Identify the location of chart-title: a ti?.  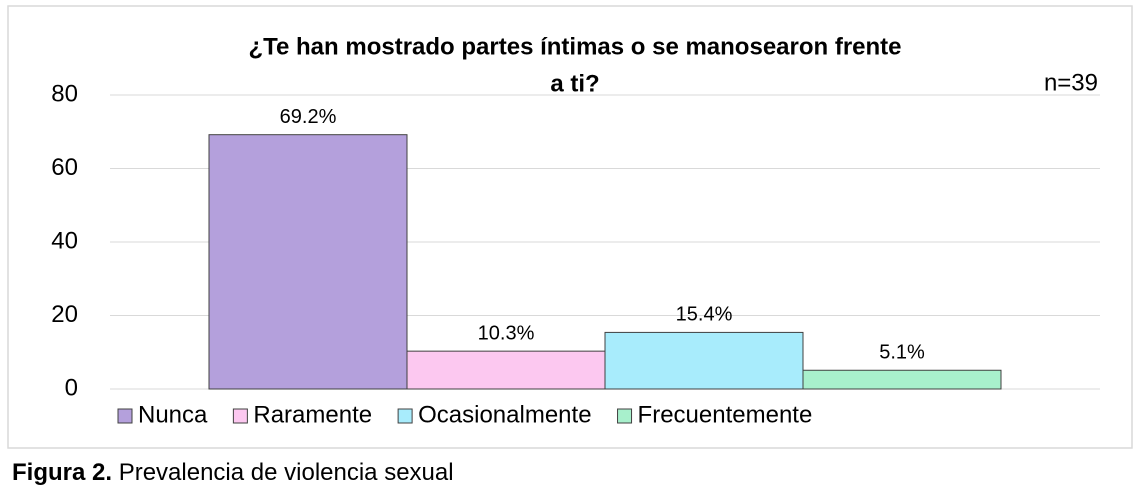
(574, 83).